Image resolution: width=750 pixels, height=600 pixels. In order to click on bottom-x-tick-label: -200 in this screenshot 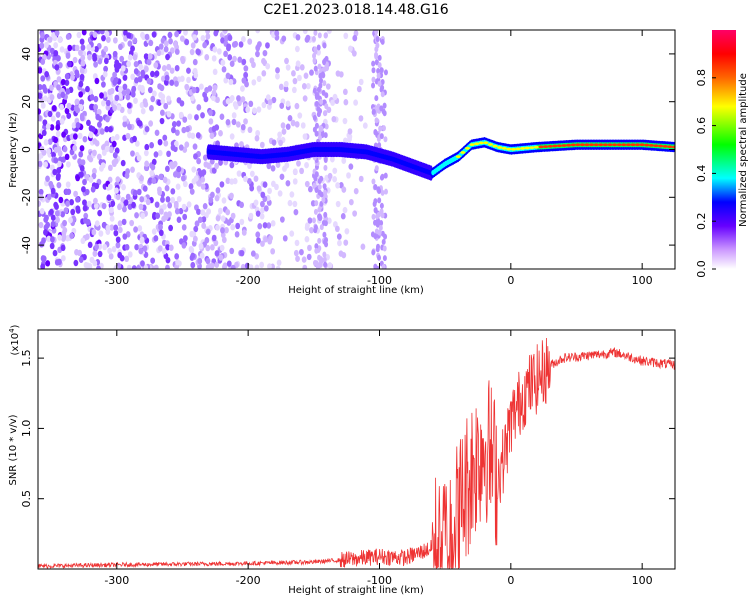, I will do `click(248, 580)`.